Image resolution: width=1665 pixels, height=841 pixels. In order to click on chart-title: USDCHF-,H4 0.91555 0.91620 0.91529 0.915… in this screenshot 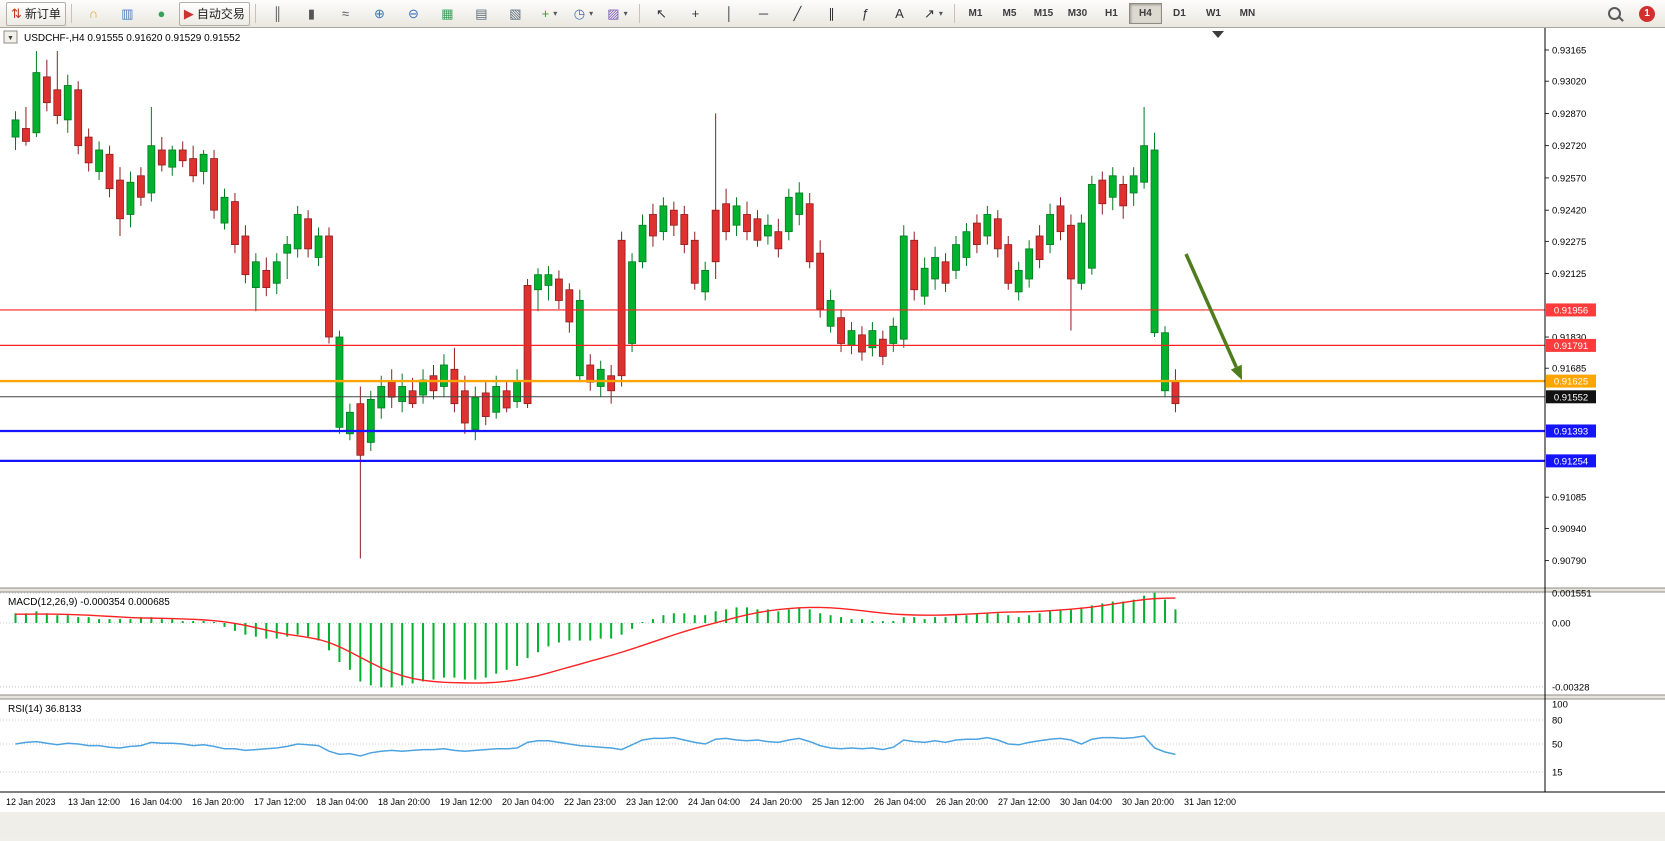, I will do `click(132, 38)`.